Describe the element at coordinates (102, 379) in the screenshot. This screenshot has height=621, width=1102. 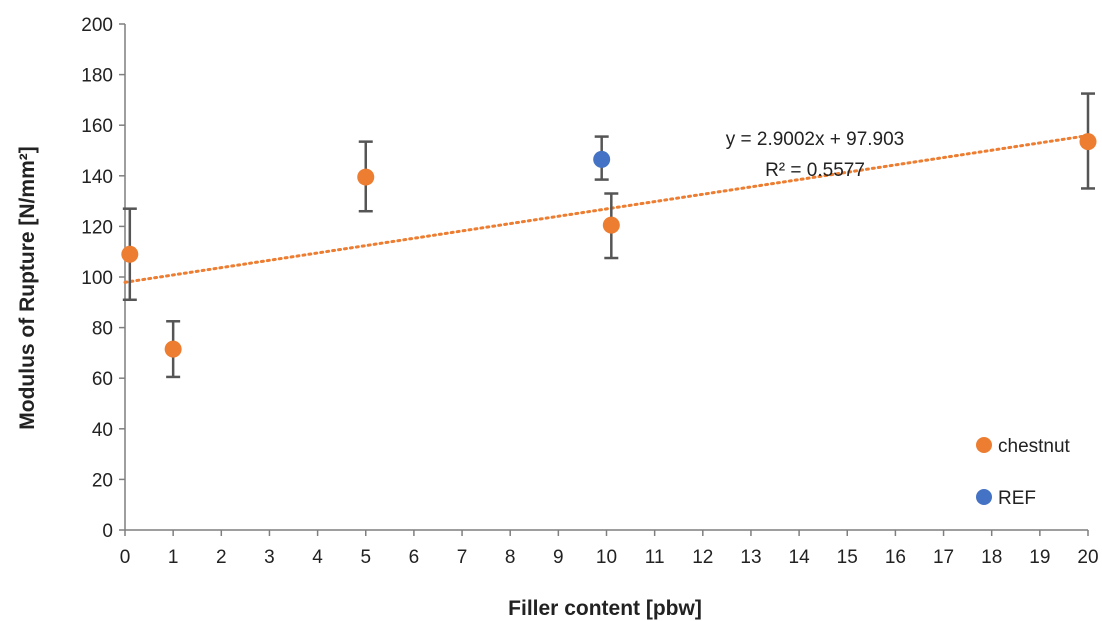
I see `y-tick-label: 60` at that location.